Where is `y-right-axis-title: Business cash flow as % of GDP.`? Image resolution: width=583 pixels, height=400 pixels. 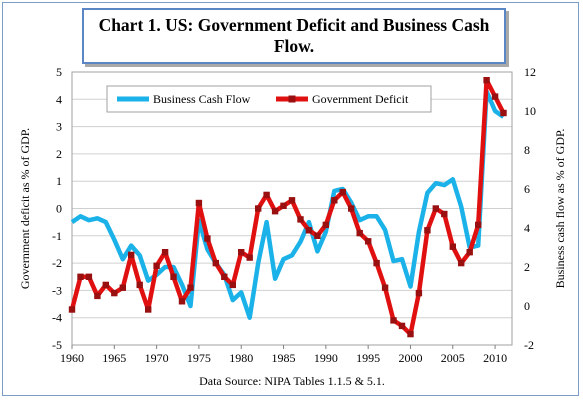 y-right-axis-title: Business cash flow as % of GDP. is located at coordinates (560, 209).